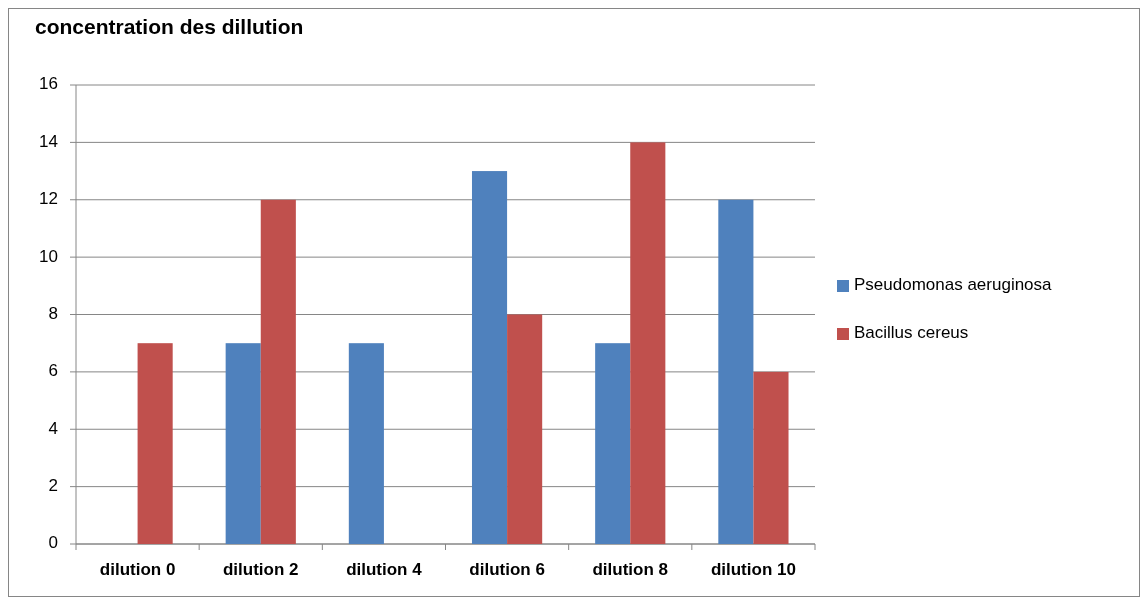 The width and height of the screenshot is (1148, 605). I want to click on y-tick-label: 4, so click(53, 428).